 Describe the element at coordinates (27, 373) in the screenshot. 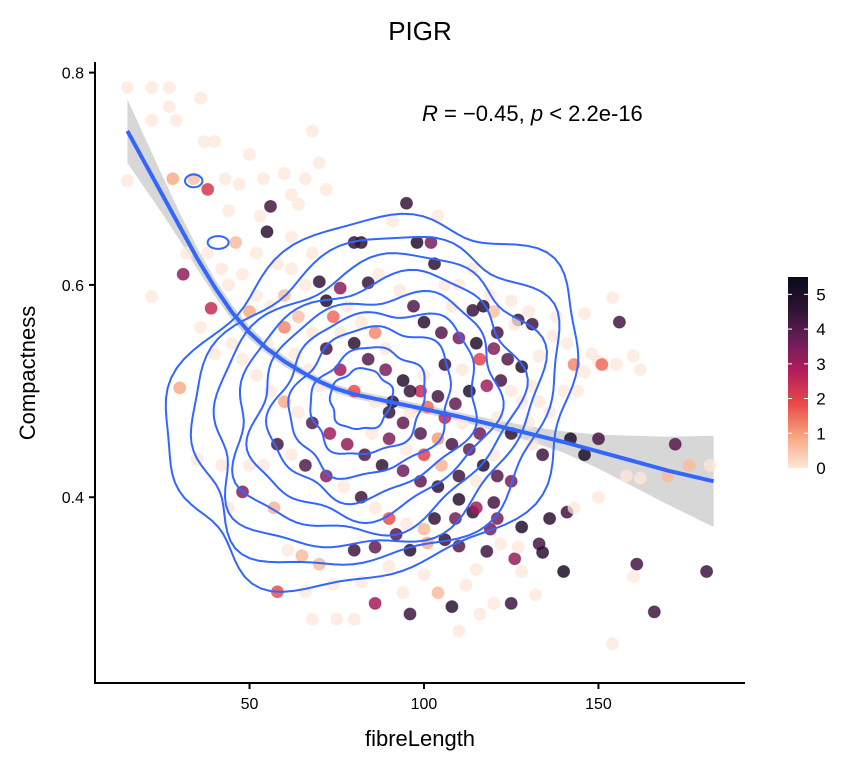

I see `y-axis-title: Compactness` at that location.